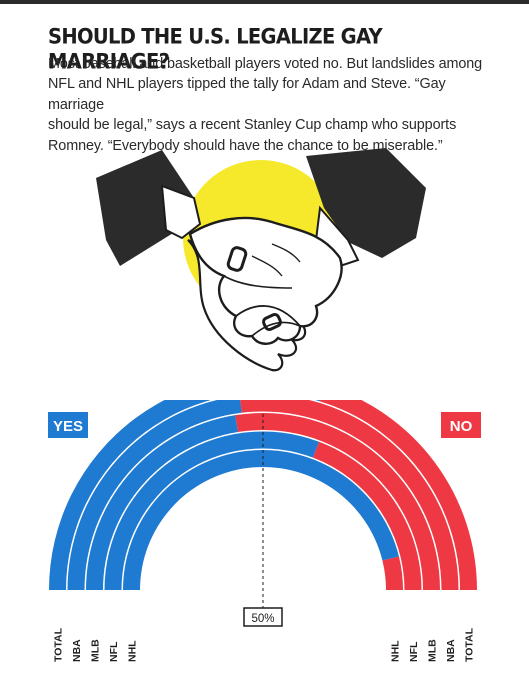 The height and width of the screenshot is (680, 529). What do you see at coordinates (396, 609) in the screenshot?
I see `no-value-nhl: 7.7%` at bounding box center [396, 609].